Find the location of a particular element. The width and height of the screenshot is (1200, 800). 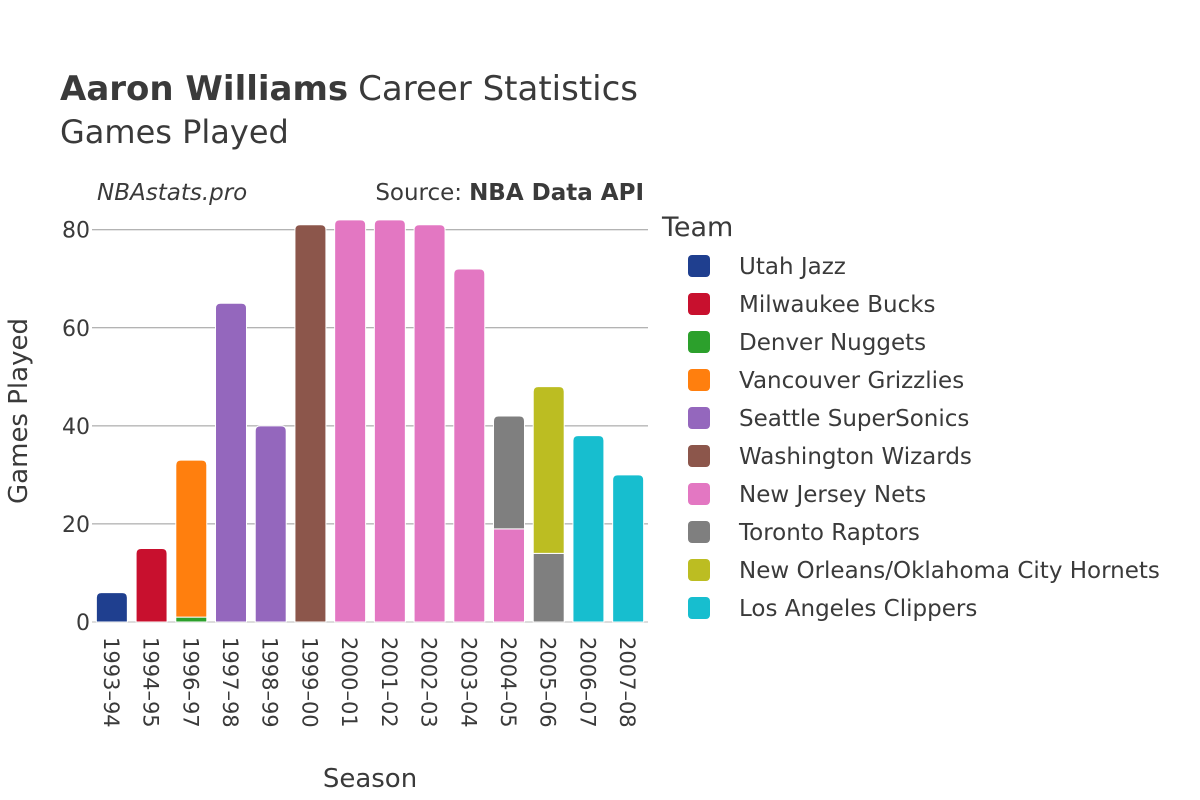

chart-title-player: Aaron Williams is located at coordinates (204, 89).